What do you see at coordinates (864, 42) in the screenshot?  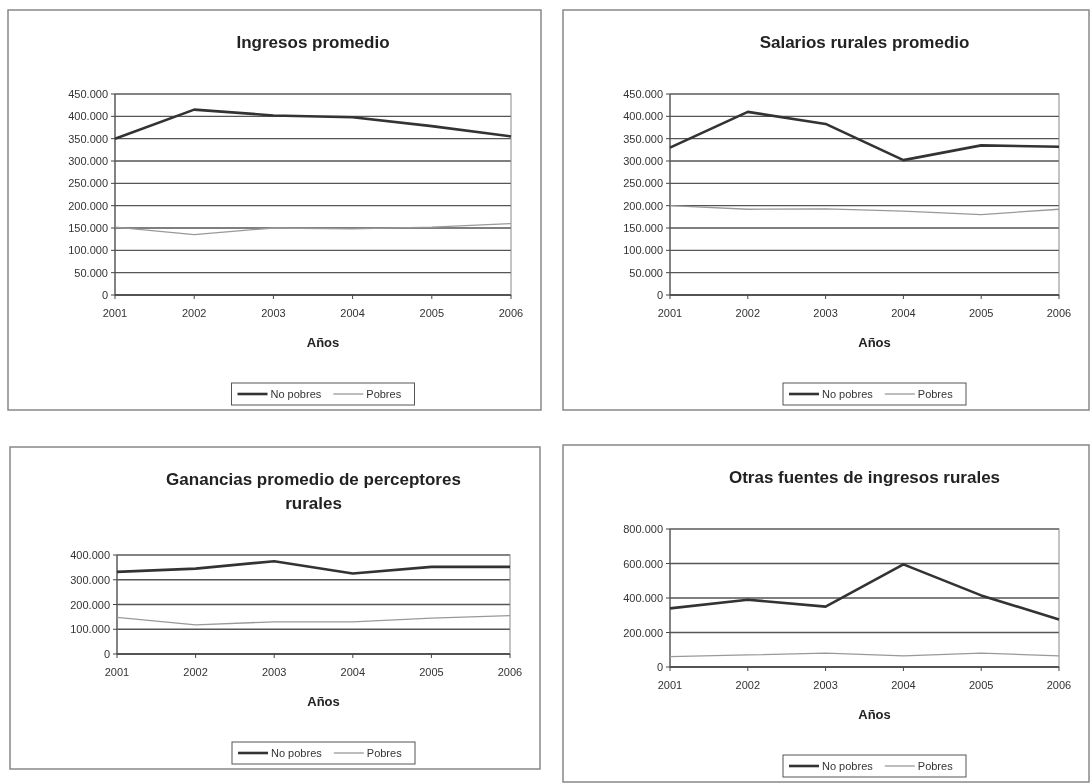 I see `chart-title: Salarios rurales promedio` at bounding box center [864, 42].